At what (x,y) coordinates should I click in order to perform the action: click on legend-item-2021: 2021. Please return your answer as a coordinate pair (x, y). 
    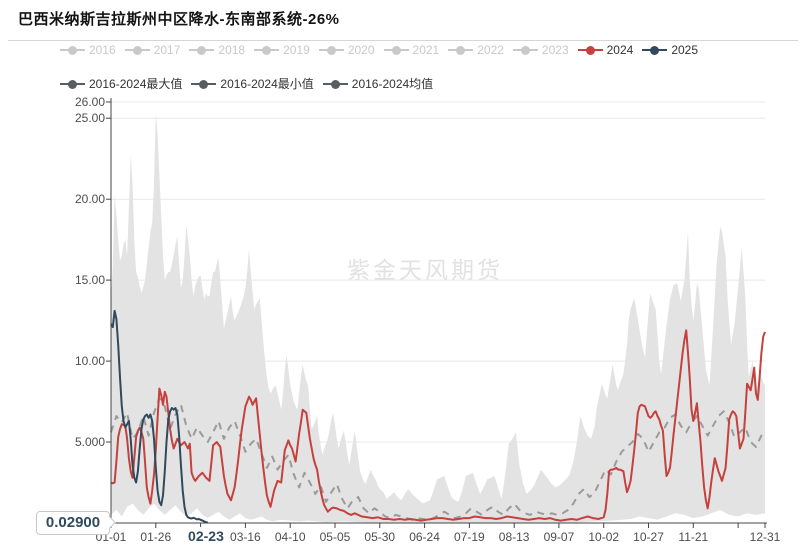
    Looking at the image, I should click on (411, 50).